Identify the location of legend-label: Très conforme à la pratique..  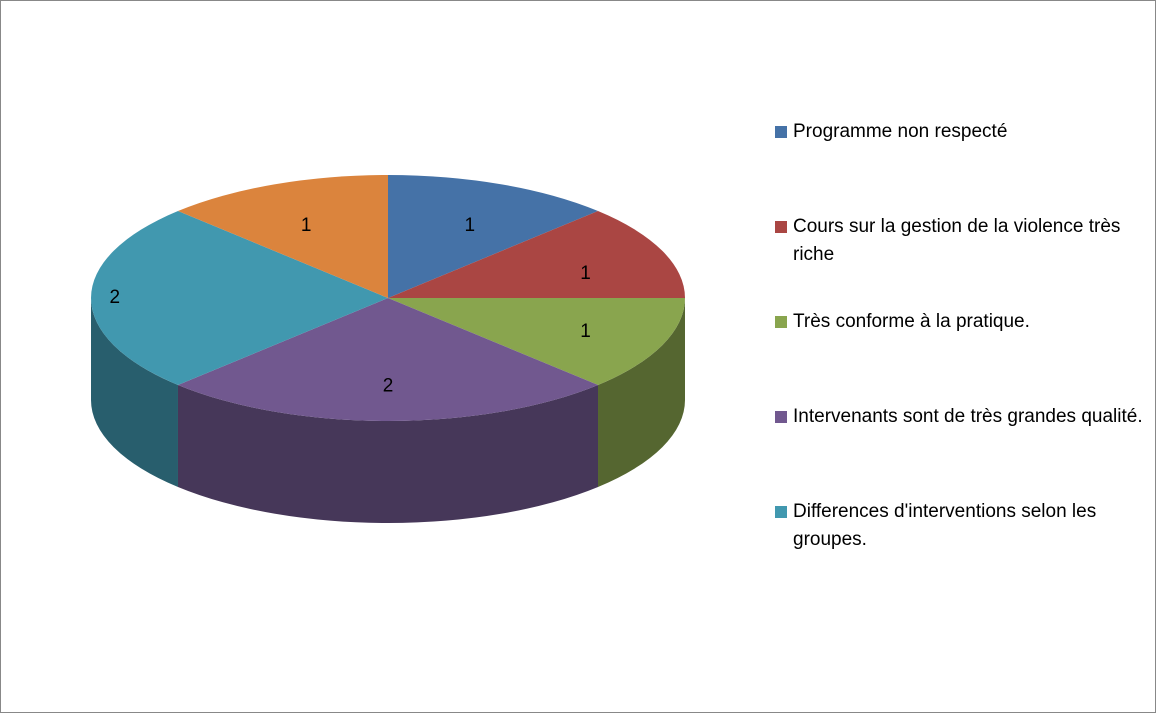
(911, 321).